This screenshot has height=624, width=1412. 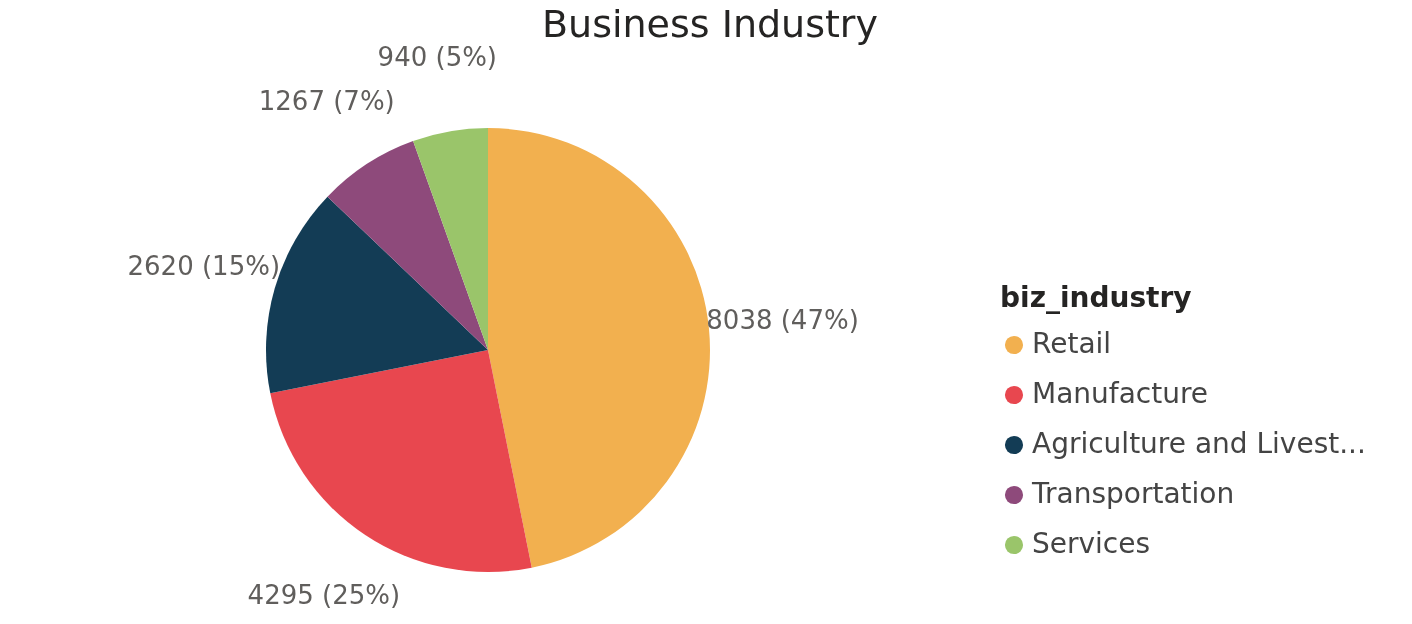 What do you see at coordinates (782, 319) in the screenshot?
I see `data-label: 8038 (47%)` at bounding box center [782, 319].